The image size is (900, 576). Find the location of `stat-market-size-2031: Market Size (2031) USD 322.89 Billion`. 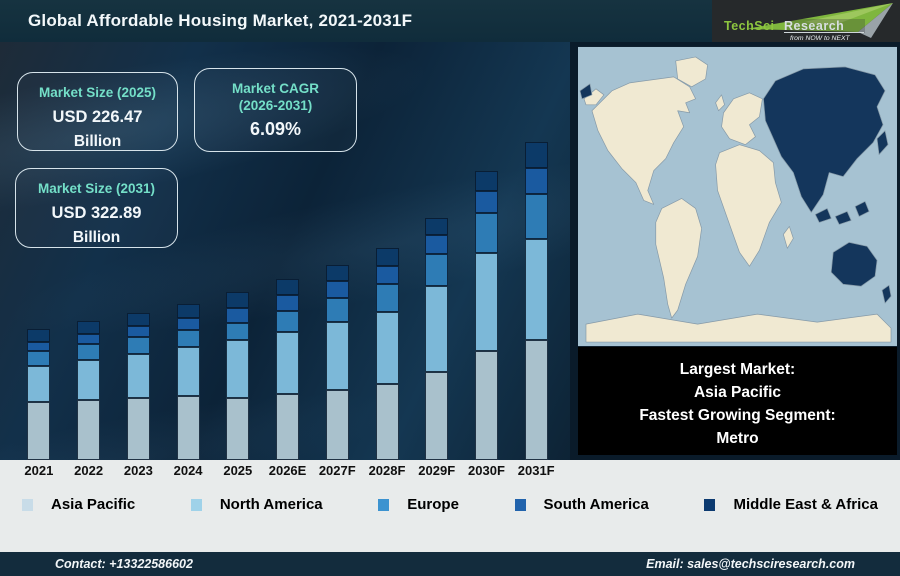

stat-market-size-2031: Market Size (2031) USD 322.89 Billion is located at coordinates (96, 208).